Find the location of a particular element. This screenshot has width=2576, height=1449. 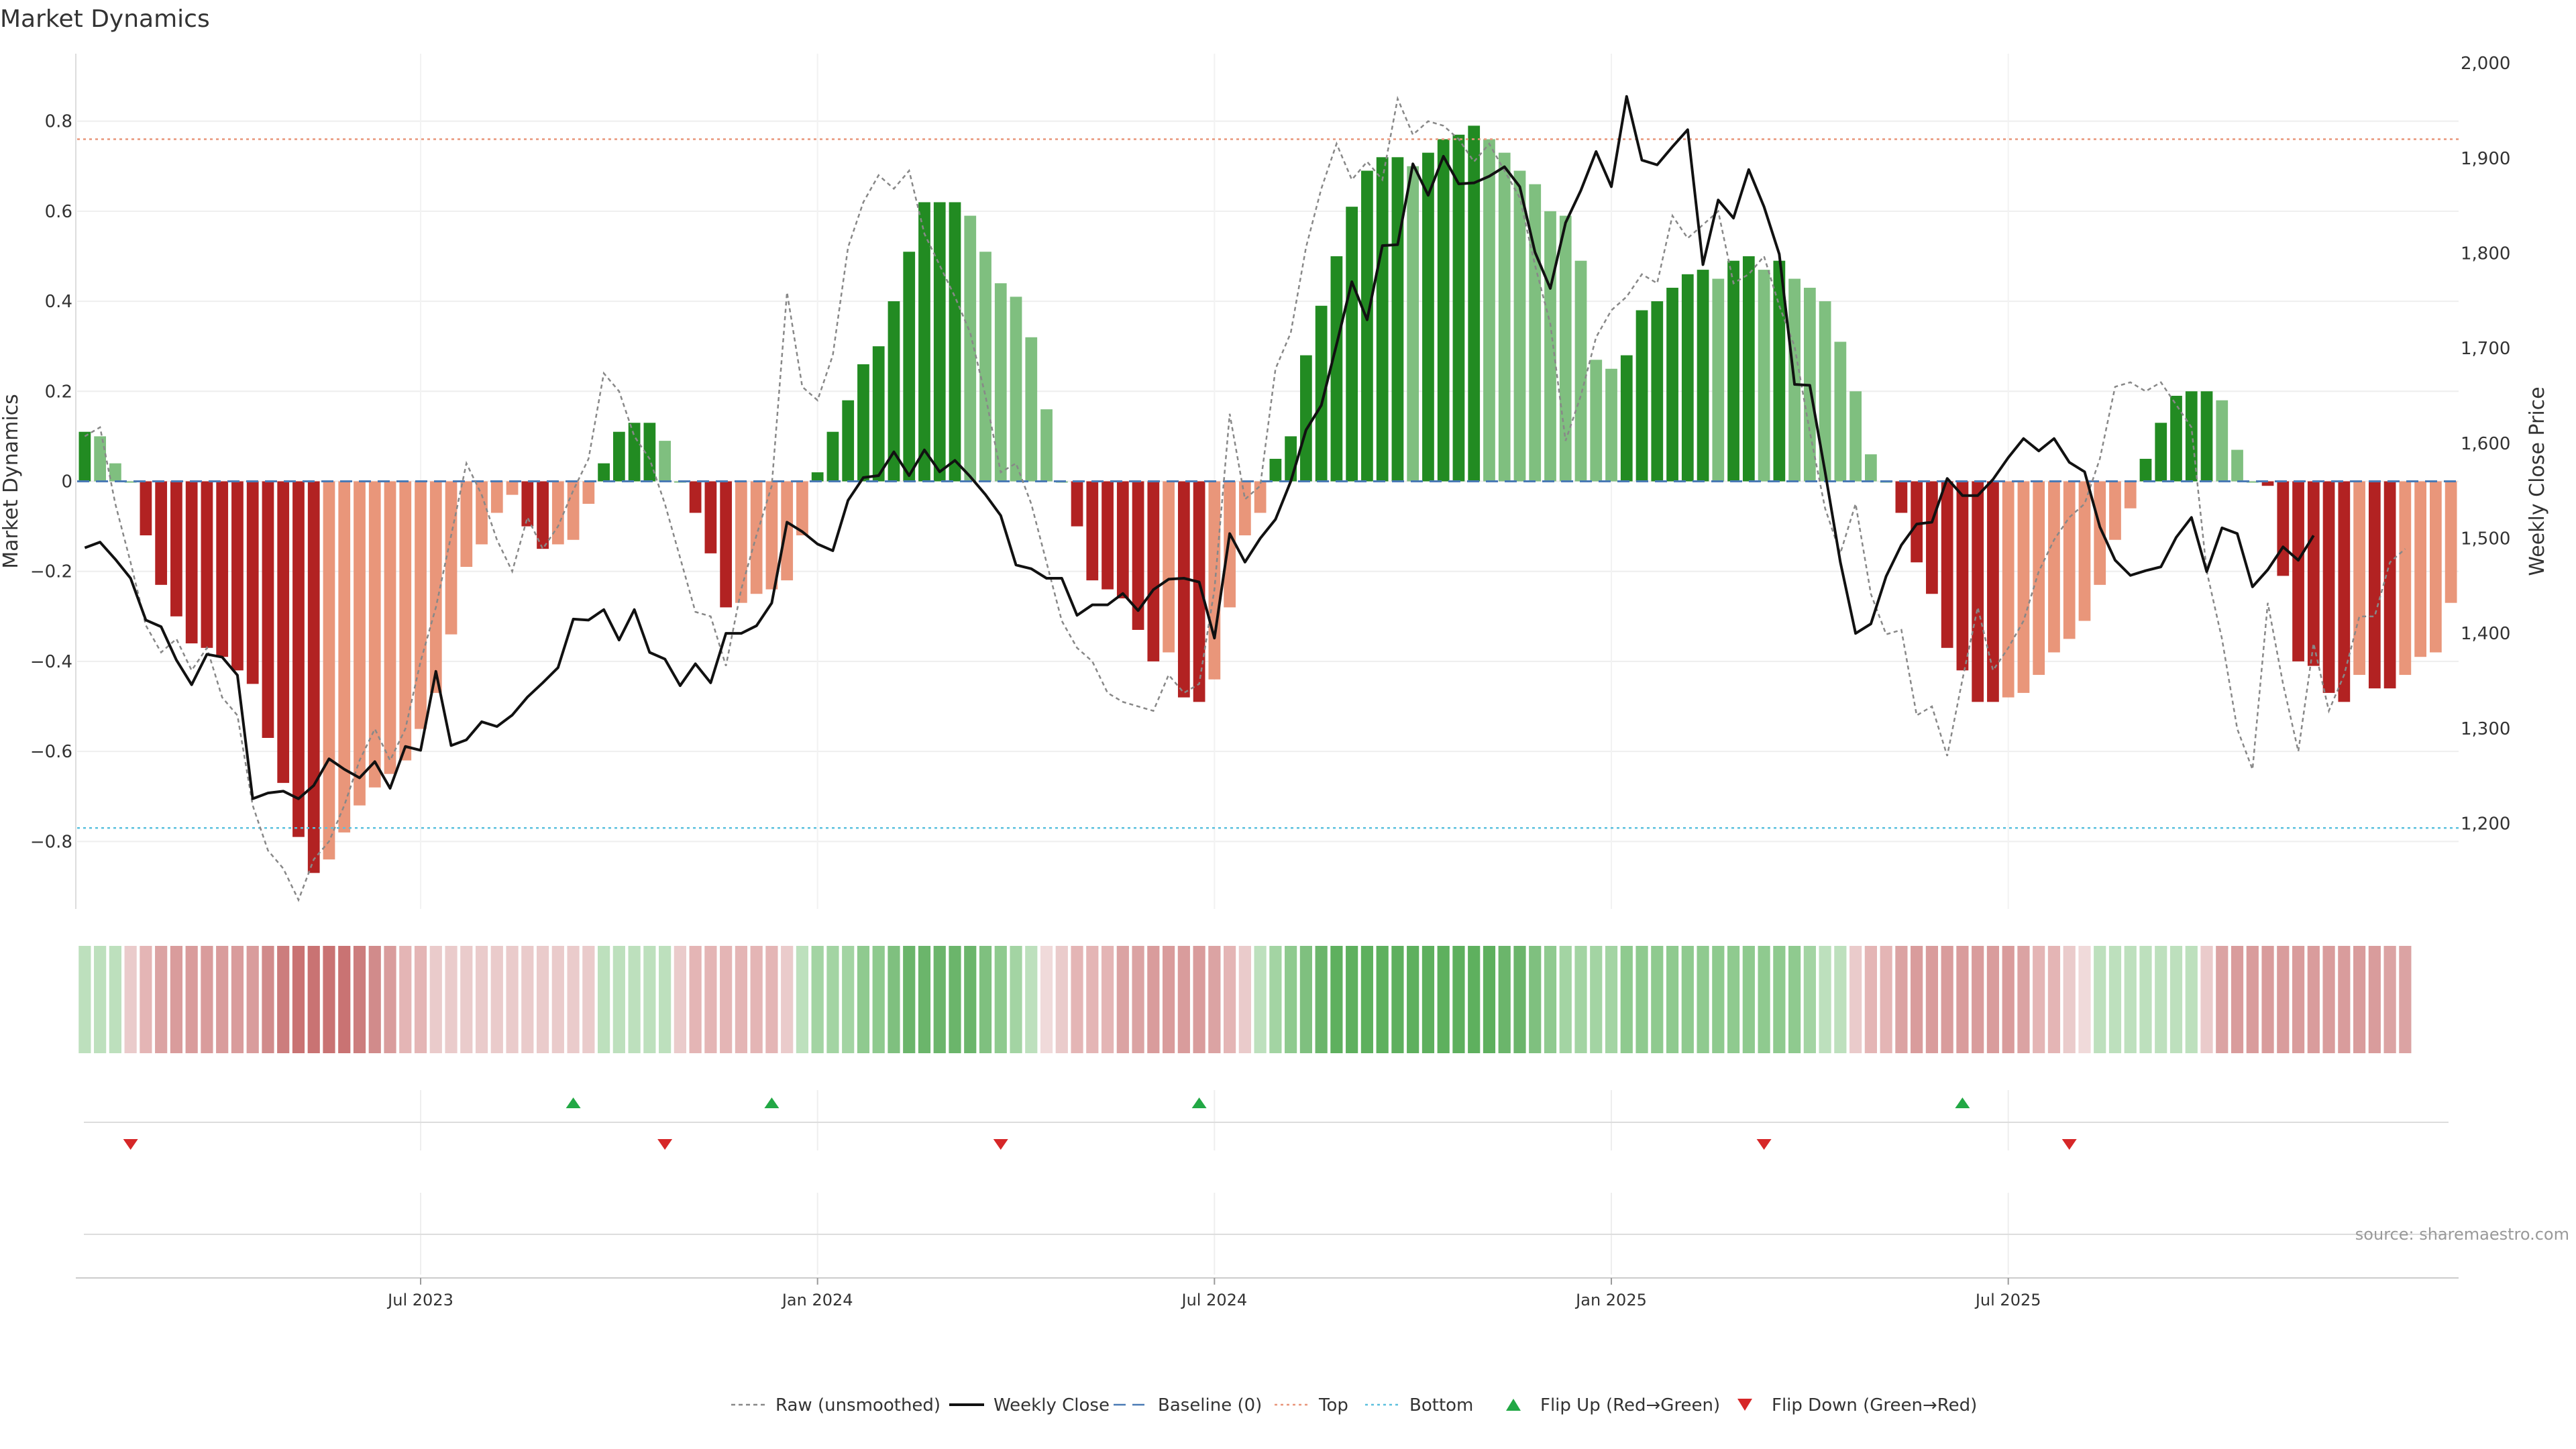

legend-label: Flip Up (Red→Green) is located at coordinates (1630, 1405).